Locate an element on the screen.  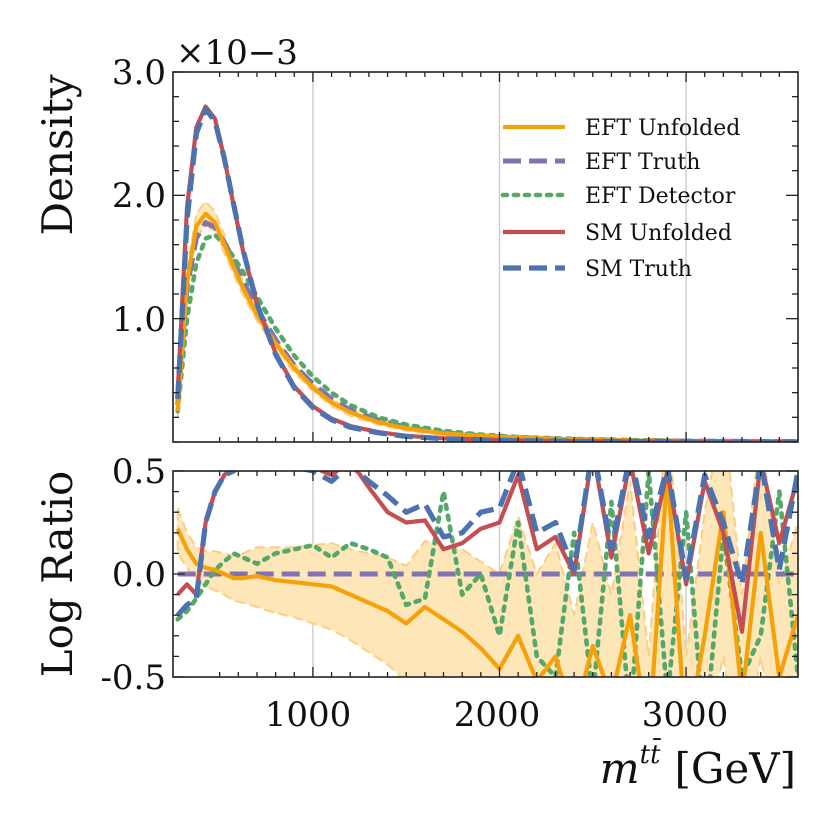
svg-text: EFT Unfolded is located at coordinates (662, 128).